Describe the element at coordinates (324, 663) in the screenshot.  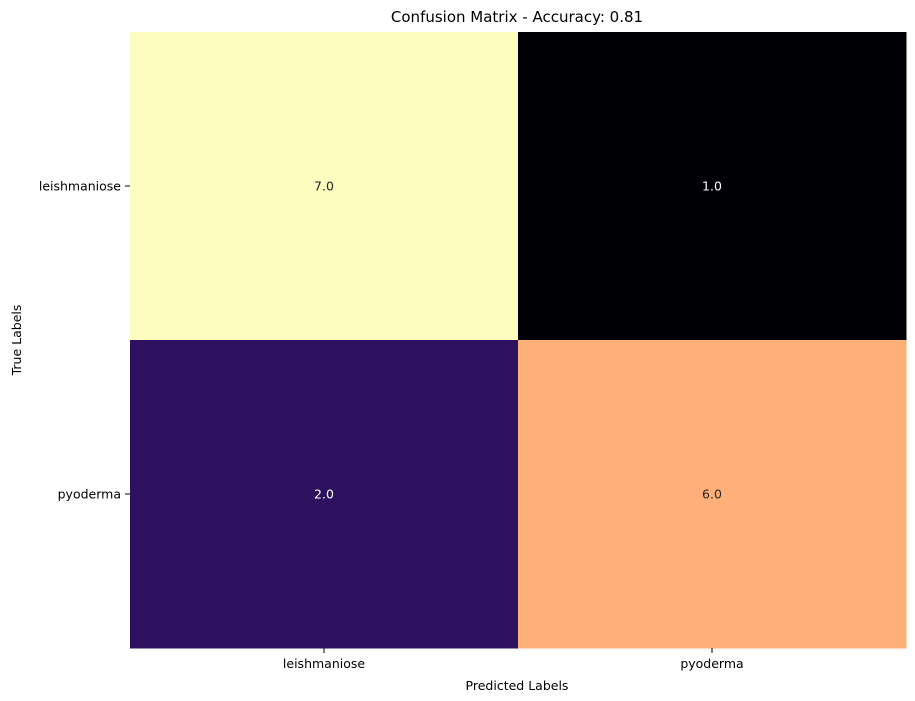
I see `x-tick-label: leishmaniose` at that location.